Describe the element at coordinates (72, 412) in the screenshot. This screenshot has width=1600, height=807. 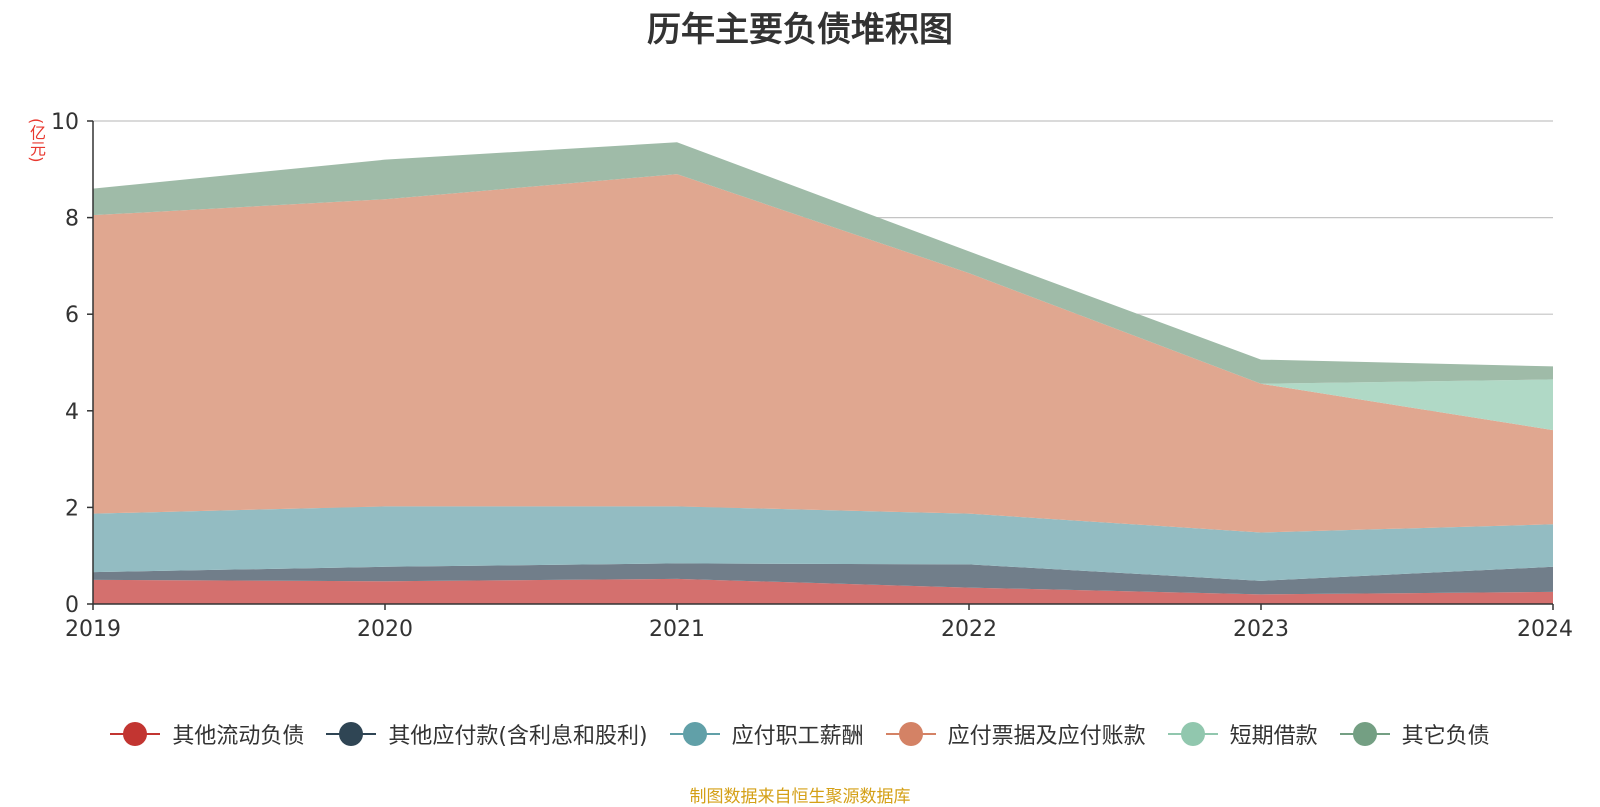
I see `y-tick-label: 4` at that location.